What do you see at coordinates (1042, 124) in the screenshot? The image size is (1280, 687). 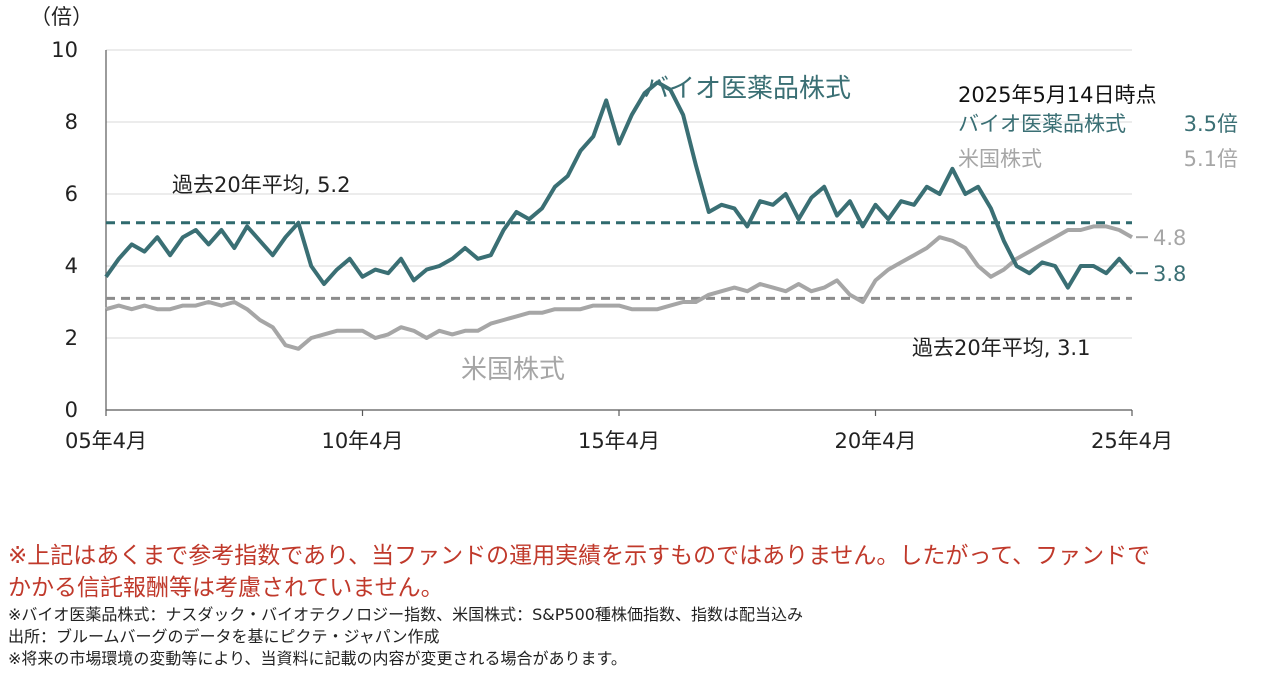 I see `snapshot-name: バイオ医薬品株式` at bounding box center [1042, 124].